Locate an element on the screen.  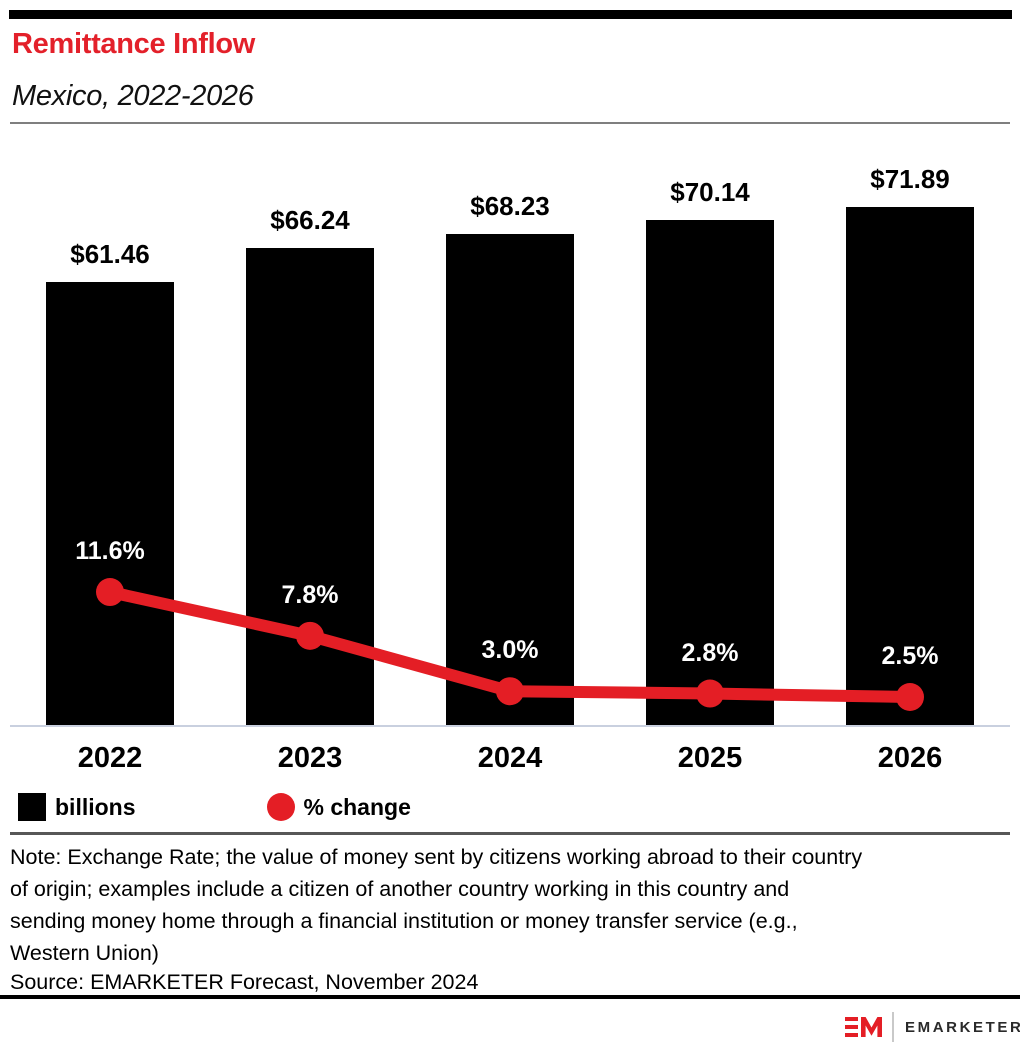
bar-value-label: $71.89 is located at coordinates (910, 179).